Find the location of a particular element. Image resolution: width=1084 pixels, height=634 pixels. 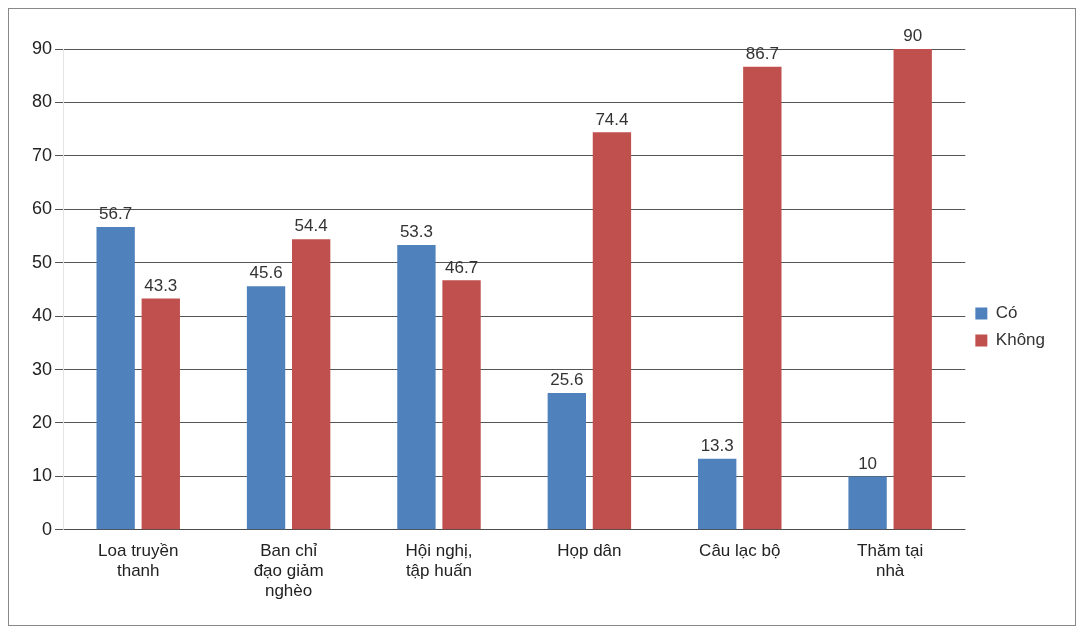

y-tick-label: 40 is located at coordinates (42, 315).